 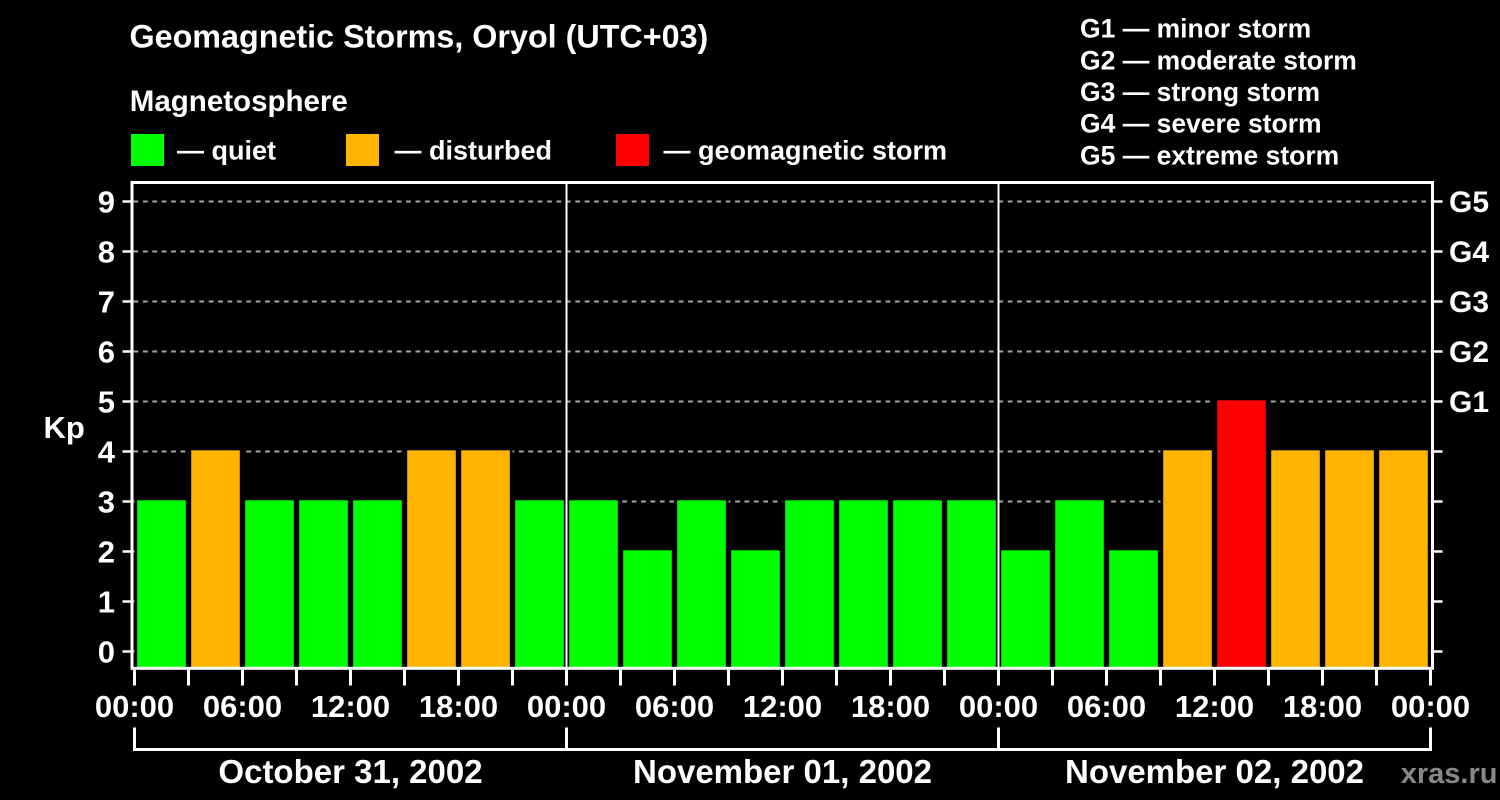 What do you see at coordinates (1218, 60) in the screenshot?
I see `svg-text: G2 — moderate storm` at bounding box center [1218, 60].